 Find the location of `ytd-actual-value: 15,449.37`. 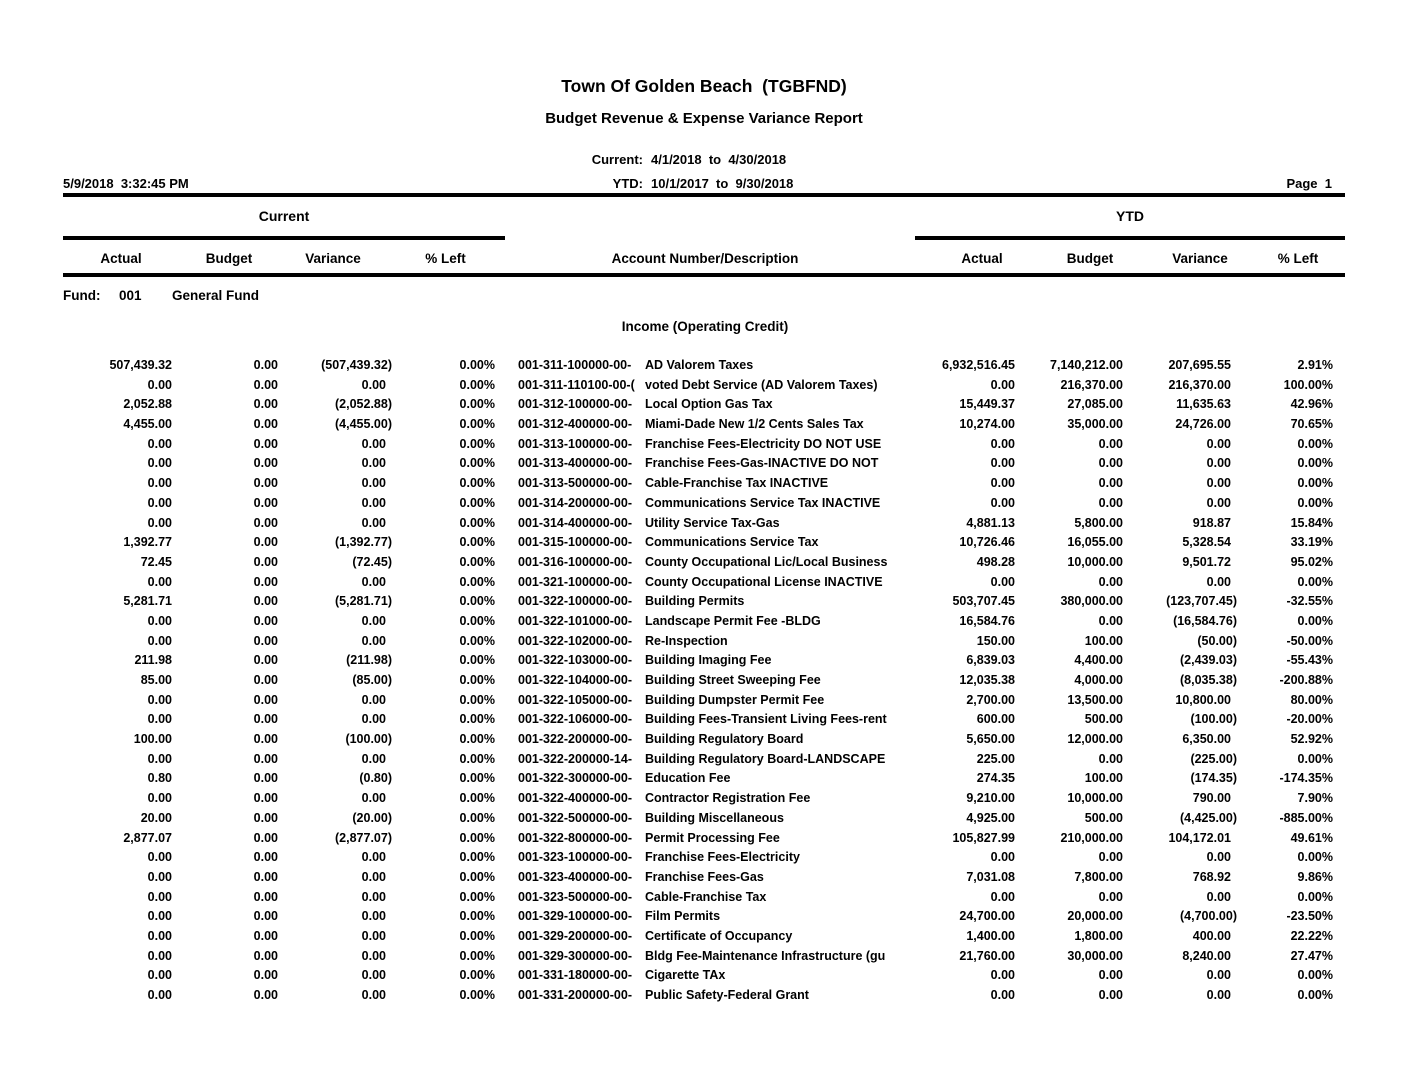

ytd-actual-value: 15,449.37 is located at coordinates (987, 404).